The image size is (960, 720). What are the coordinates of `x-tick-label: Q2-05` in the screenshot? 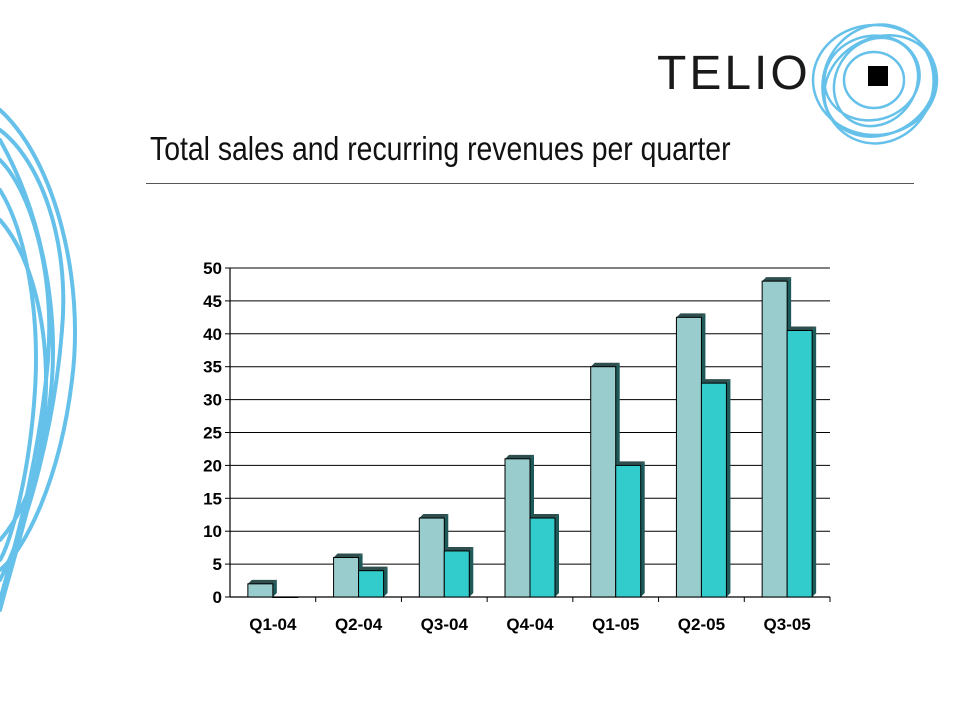 It's located at (701, 624).